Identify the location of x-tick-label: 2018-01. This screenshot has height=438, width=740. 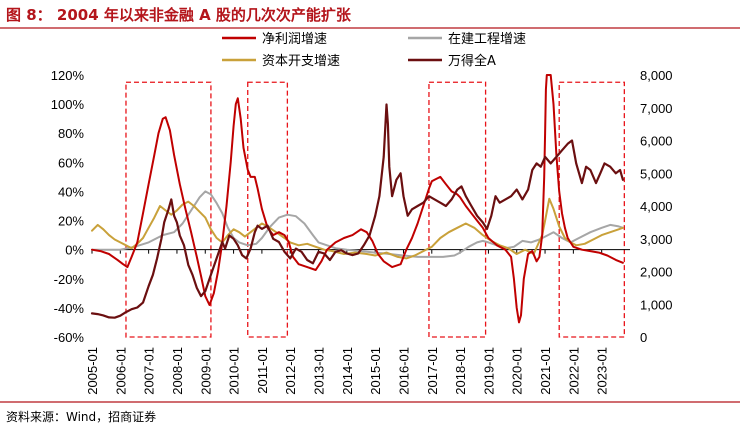
(460, 371).